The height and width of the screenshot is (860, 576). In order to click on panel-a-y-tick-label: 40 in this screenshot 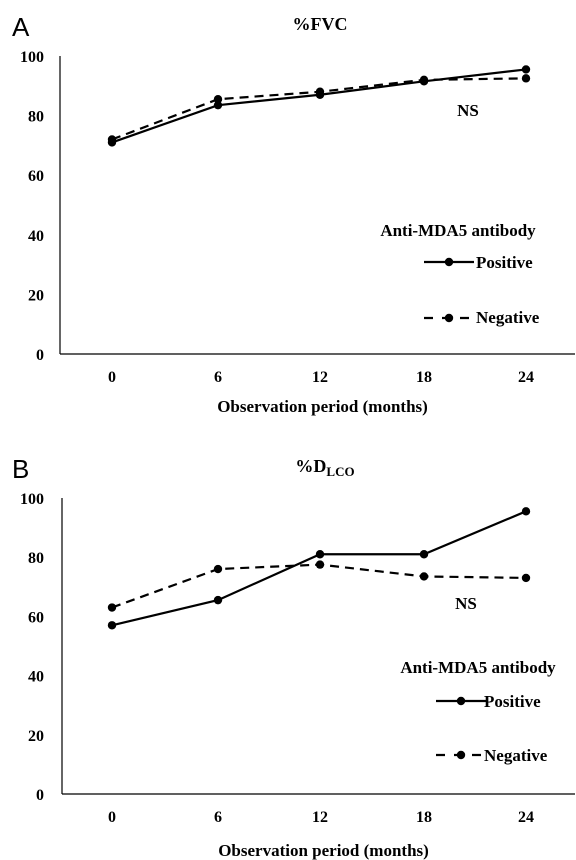, I will do `click(36, 236)`.